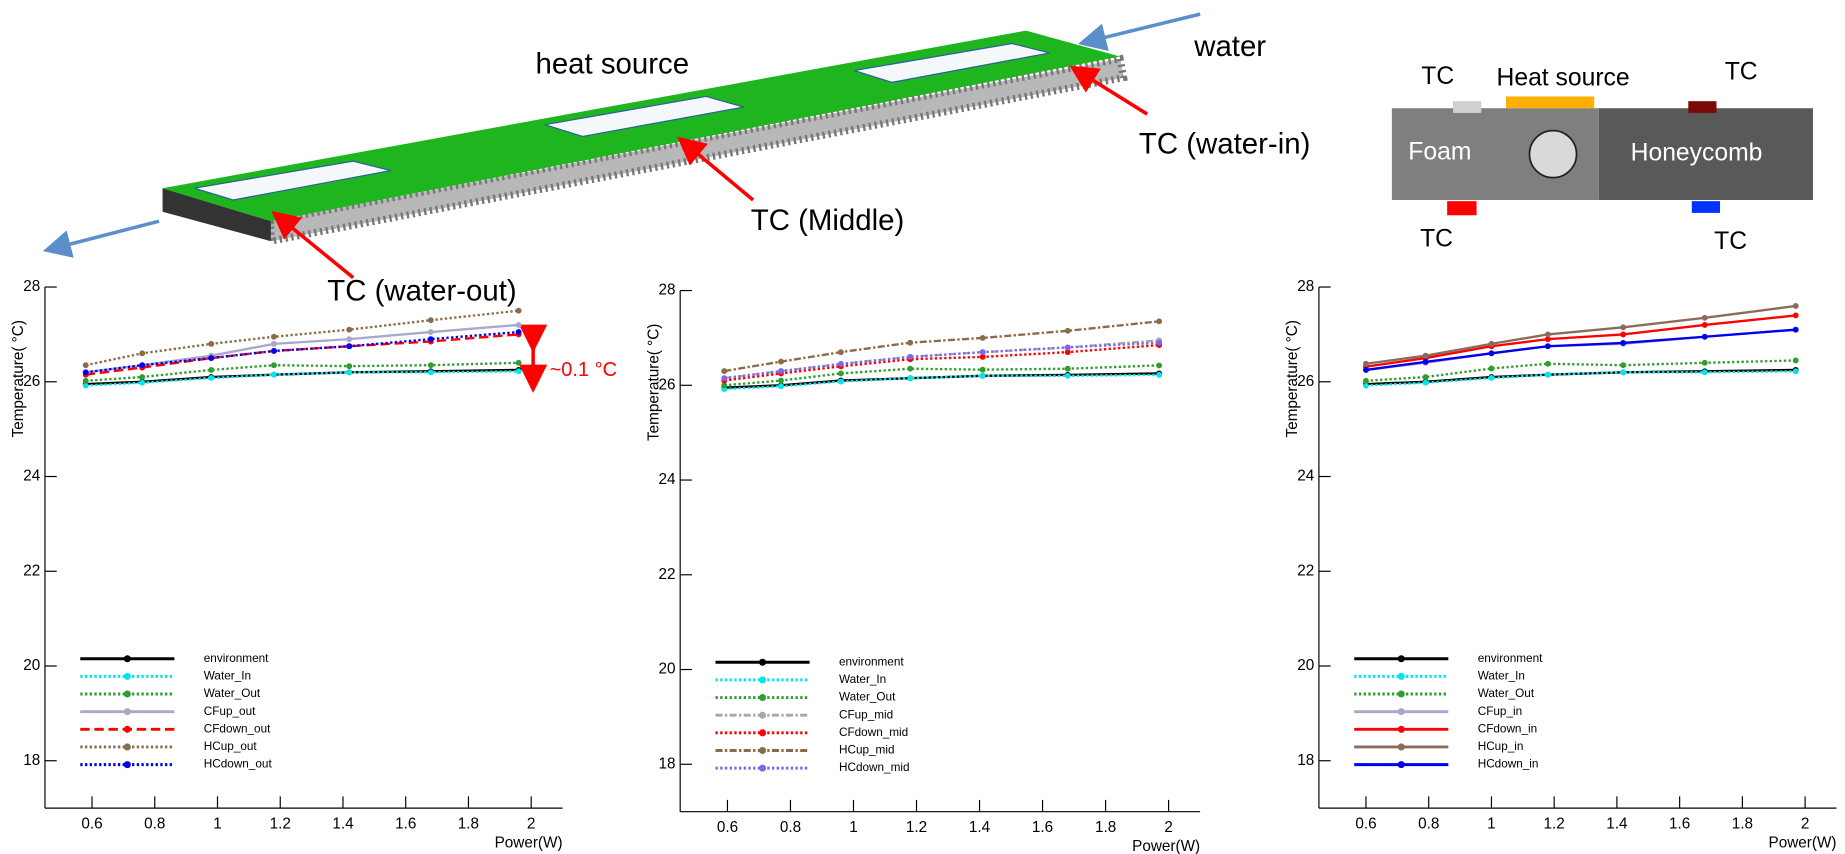  Describe the element at coordinates (1550, 102) in the screenshot. I see `heater` at that location.